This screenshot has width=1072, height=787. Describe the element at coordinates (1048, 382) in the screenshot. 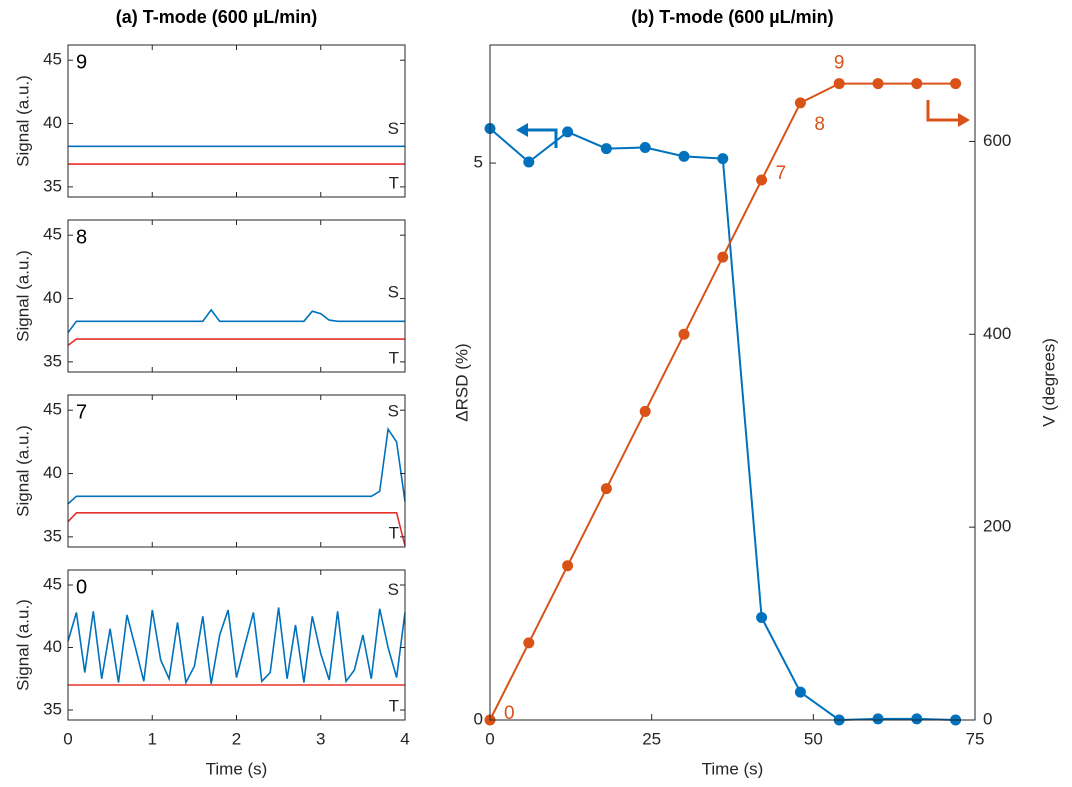

I see `y2-axis-label: V (degrees)` at that location.